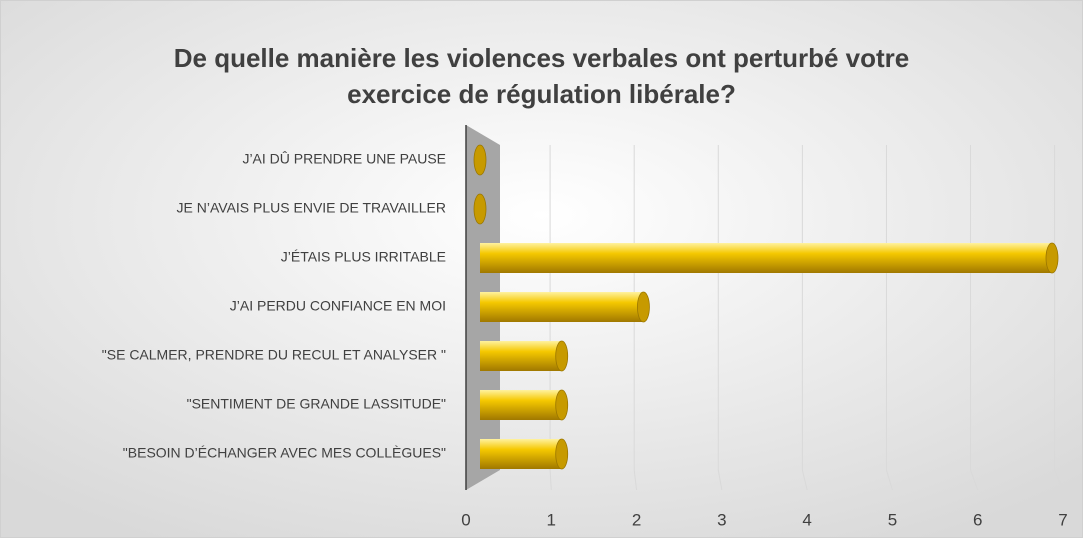 This screenshot has width=1083, height=538. I want to click on x-tick-label: 3, so click(721, 519).